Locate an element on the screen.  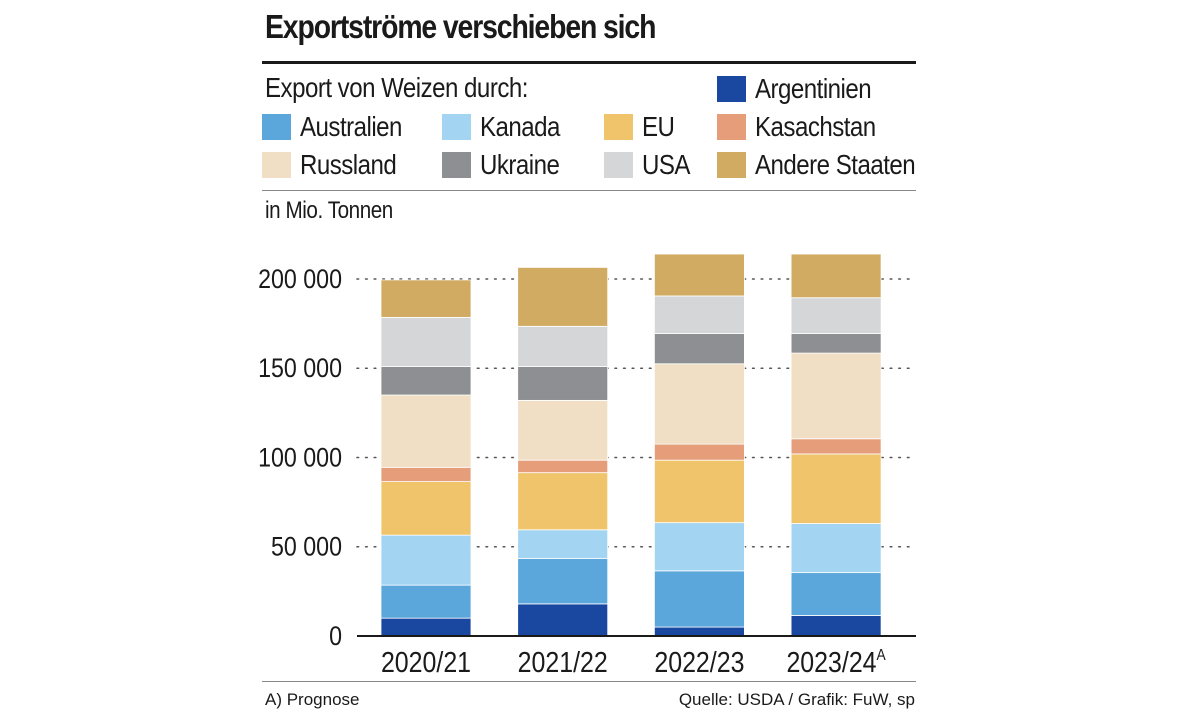
legend-label: Australien is located at coordinates (351, 126).